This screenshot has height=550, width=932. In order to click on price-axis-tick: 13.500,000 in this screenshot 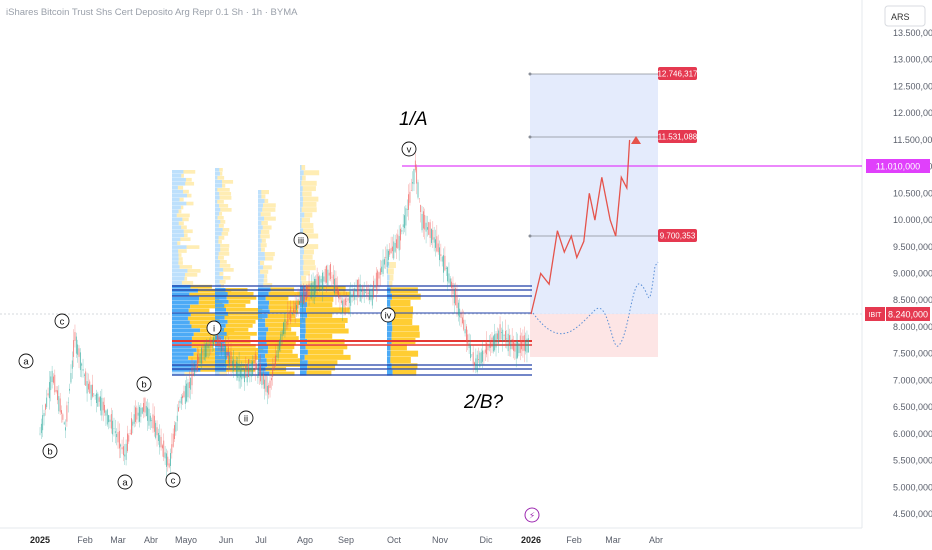, I will do `click(912, 33)`.